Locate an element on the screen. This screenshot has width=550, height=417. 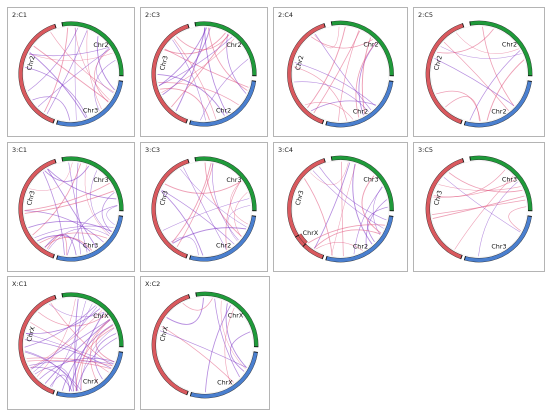
circos-panel: 3:C5 Chr3 Chr3 Chr3 is located at coordinates (479, 207).